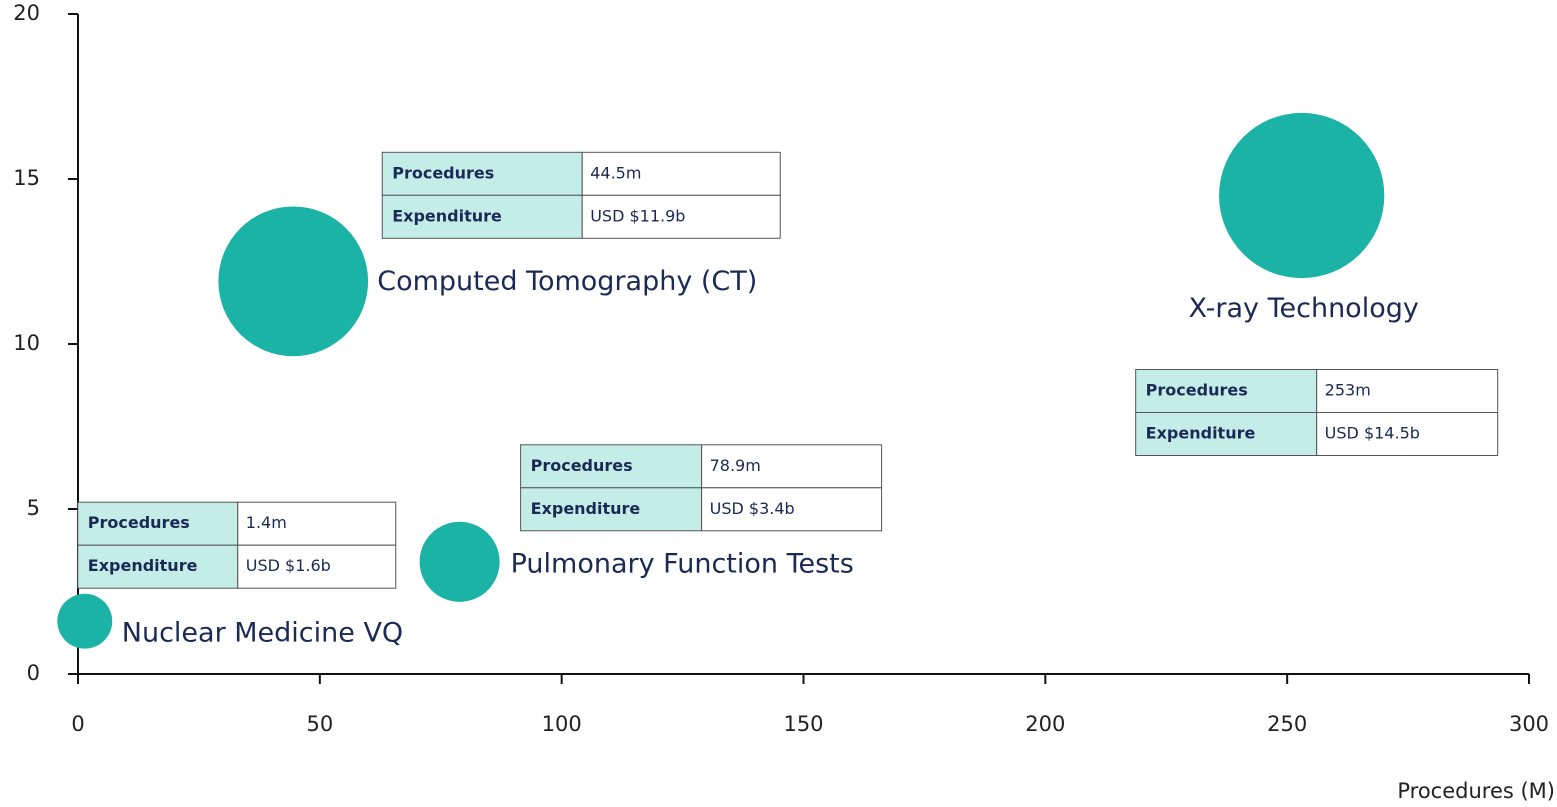 This screenshot has height=807, width=1557. Describe the element at coordinates (26, 178) in the screenshot. I see `y-tick-label: 15` at that location.